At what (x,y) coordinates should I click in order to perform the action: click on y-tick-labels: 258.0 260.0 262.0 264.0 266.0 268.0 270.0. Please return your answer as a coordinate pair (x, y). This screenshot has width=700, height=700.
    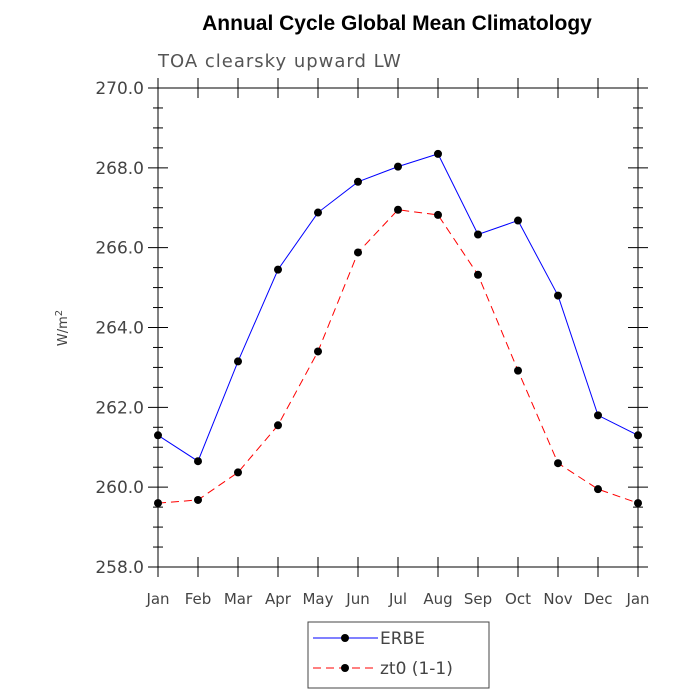
    Looking at the image, I should click on (119, 328).